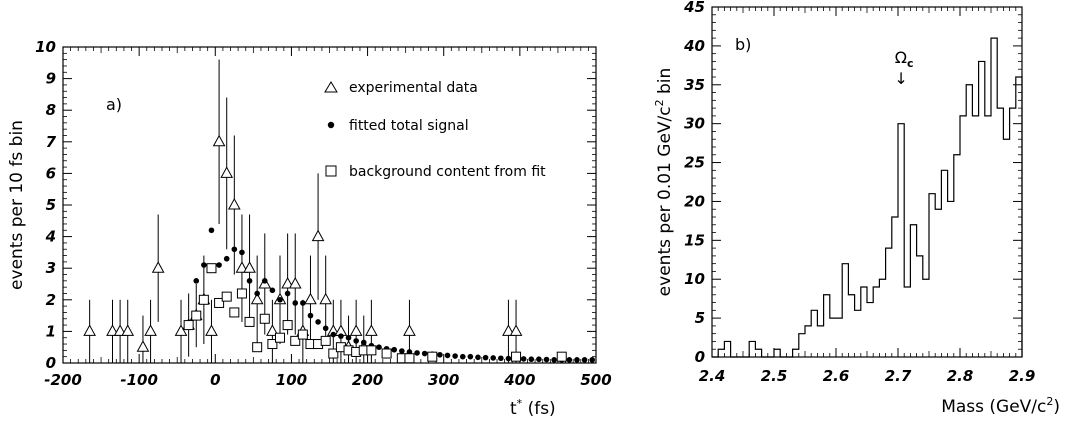  What do you see at coordinates (694, 46) in the screenshot?
I see `y-tick-label: 40` at bounding box center [694, 46].